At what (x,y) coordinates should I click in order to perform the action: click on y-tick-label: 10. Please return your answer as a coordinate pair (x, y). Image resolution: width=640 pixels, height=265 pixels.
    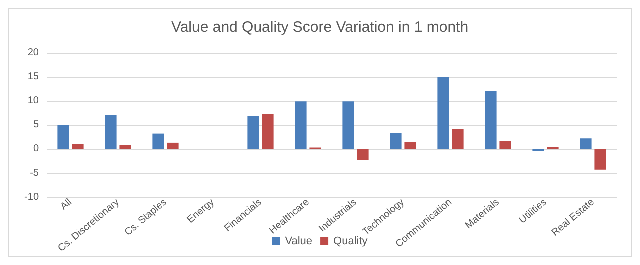
    Looking at the image, I should click on (34, 101).